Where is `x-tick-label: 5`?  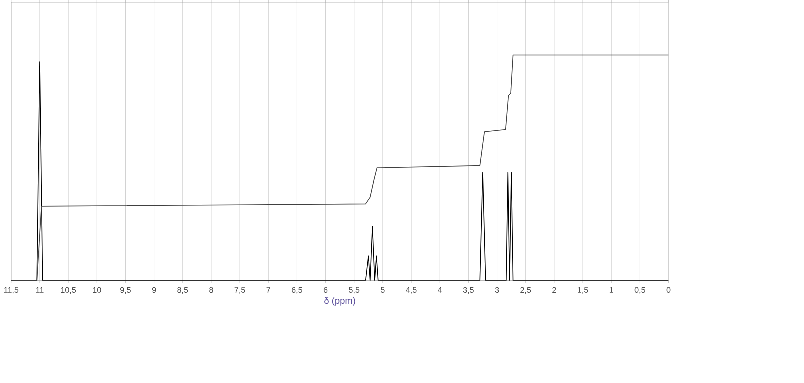 x-tick-label: 5 is located at coordinates (383, 291).